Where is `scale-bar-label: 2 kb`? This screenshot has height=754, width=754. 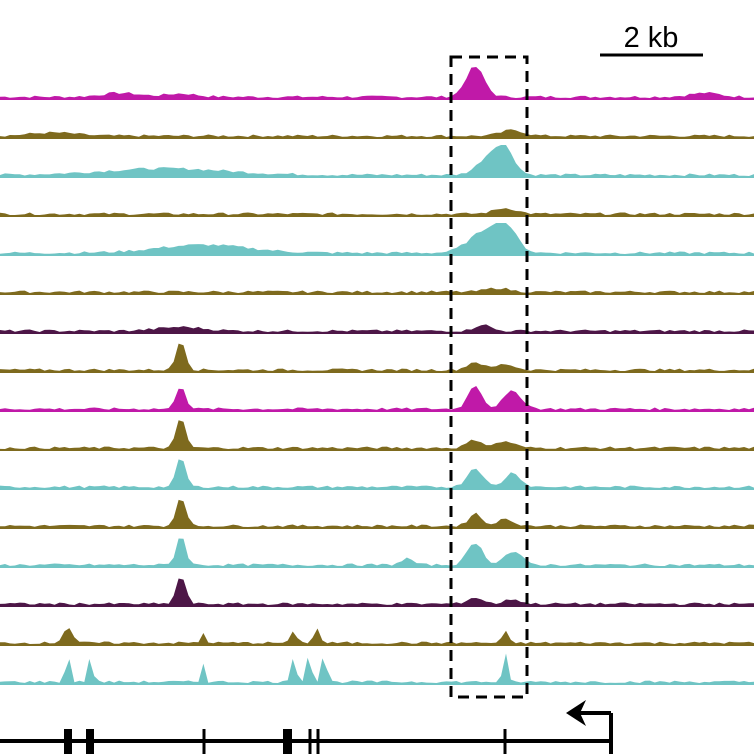 scale-bar-label: 2 kb is located at coordinates (651, 38).